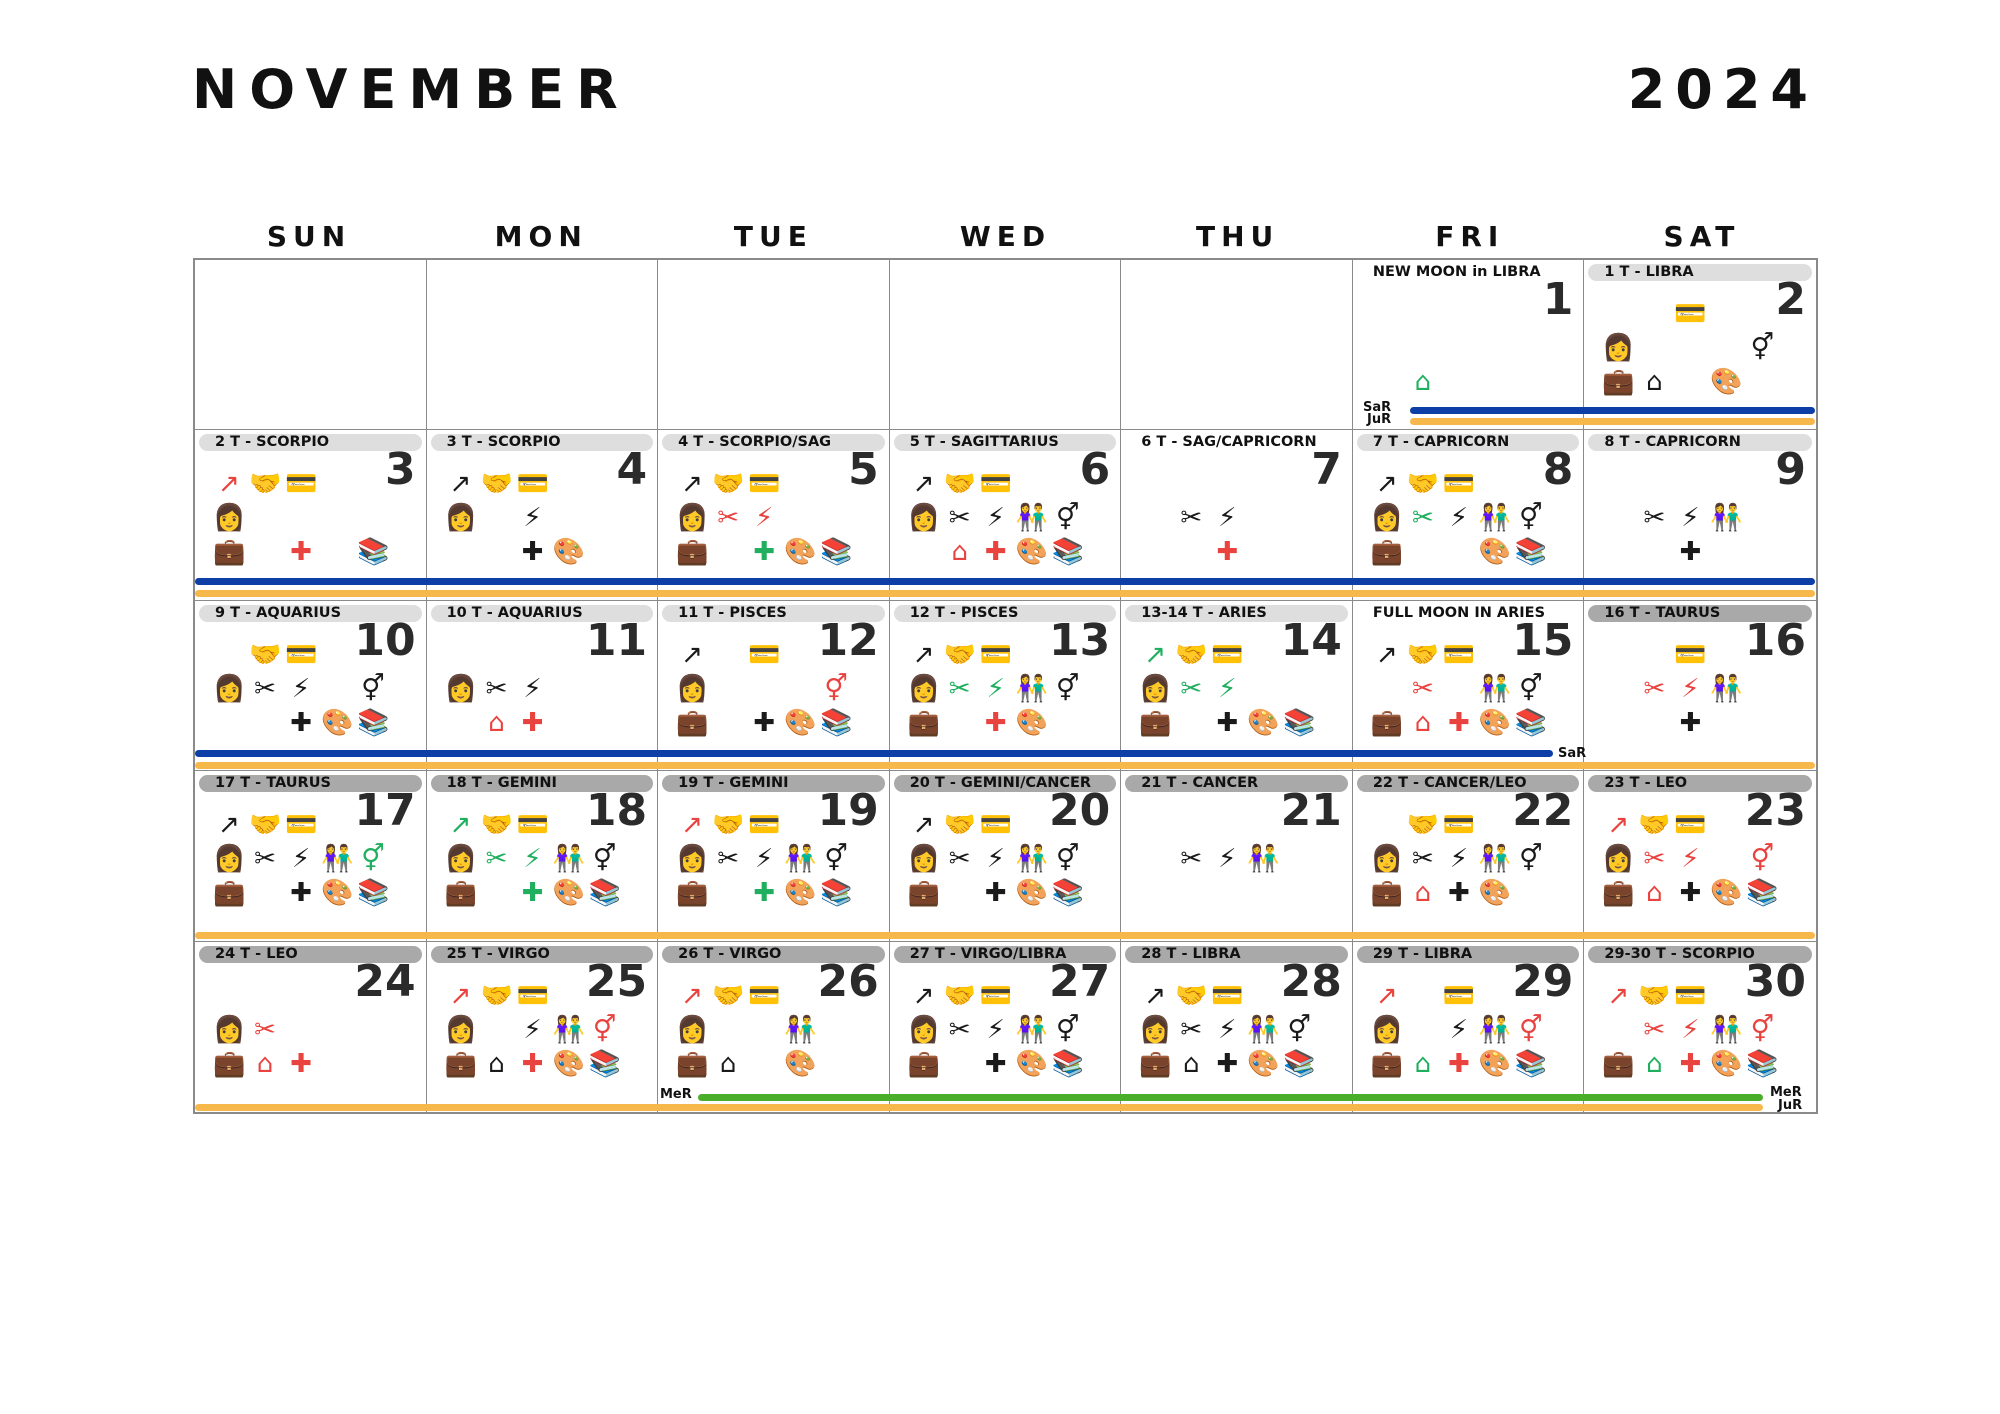 The height and width of the screenshot is (1414, 2000). I want to click on day-number: 30, so click(1775, 981).